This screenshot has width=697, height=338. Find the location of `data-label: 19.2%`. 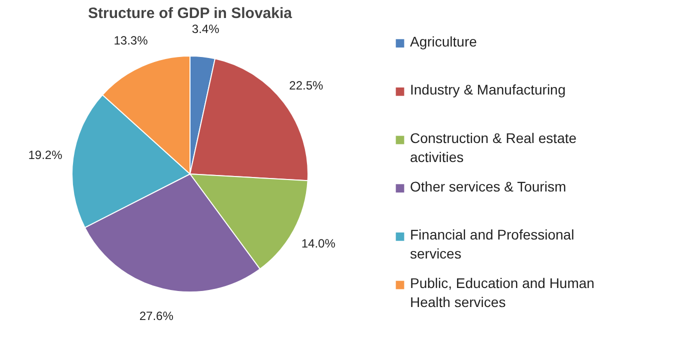

data-label: 19.2% is located at coordinates (45, 155).